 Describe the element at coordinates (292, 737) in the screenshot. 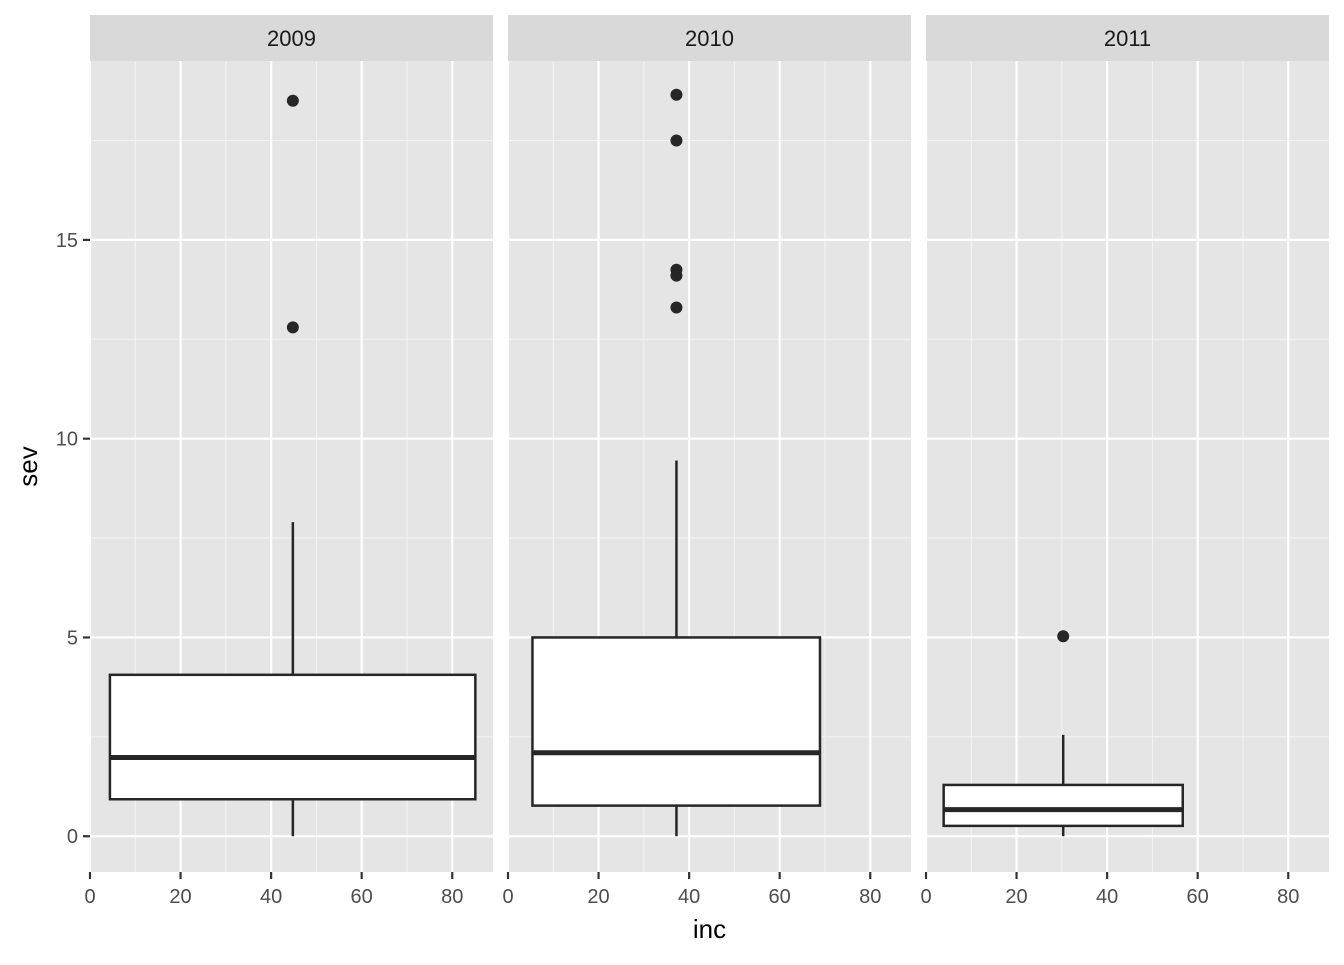

I see `panel-2009-box` at that location.